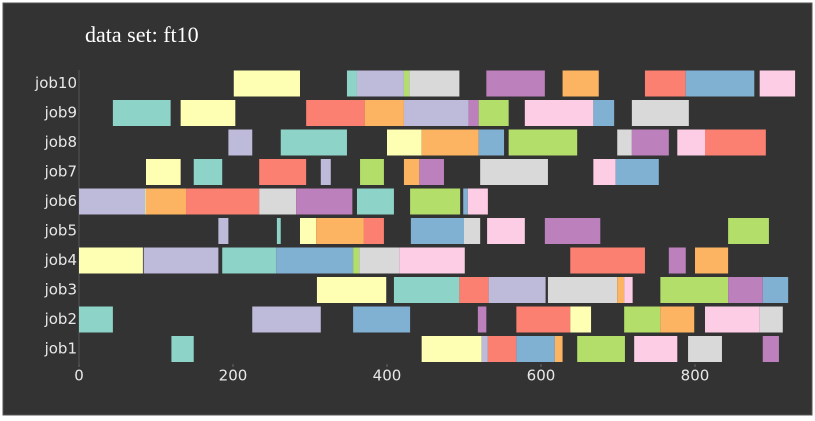 This screenshot has width=815, height=421. I want to click on x-tick-label: 200, so click(233, 376).